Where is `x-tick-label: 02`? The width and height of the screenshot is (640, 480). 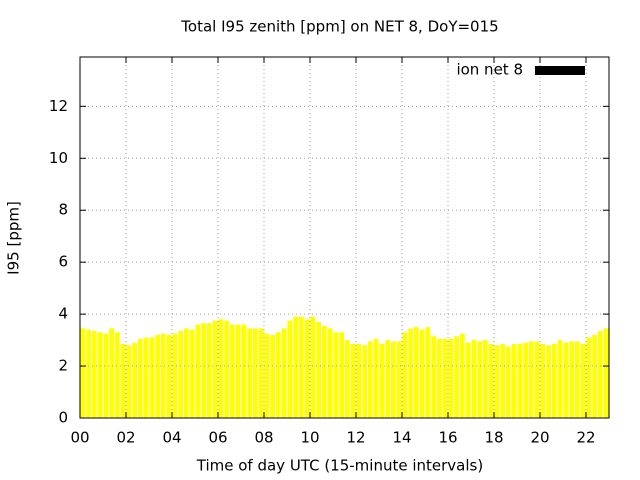 x-tick-label: 02 is located at coordinates (125, 438).